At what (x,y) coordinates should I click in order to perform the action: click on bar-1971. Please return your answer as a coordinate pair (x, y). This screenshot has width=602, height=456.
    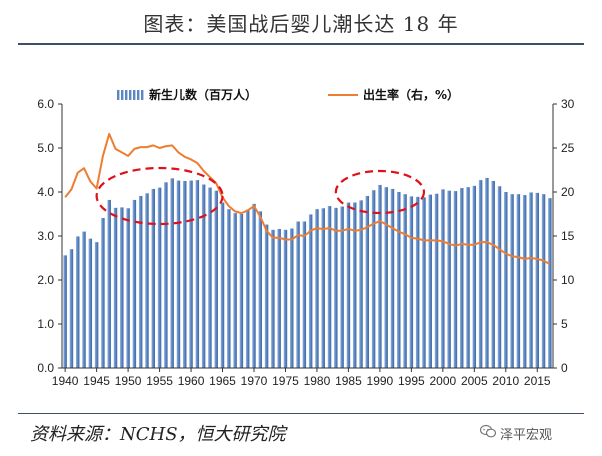
    Looking at the image, I should click on (260, 289).